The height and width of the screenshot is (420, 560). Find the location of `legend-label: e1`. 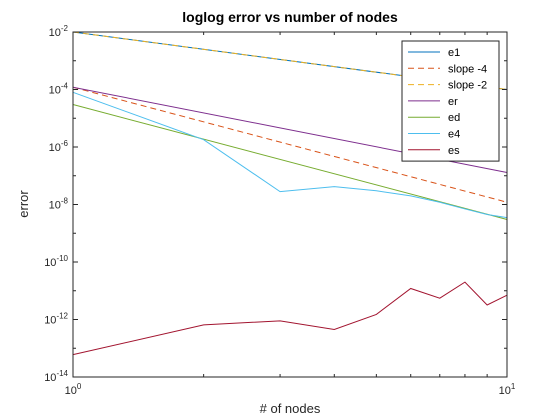

legend-label: e1 is located at coordinates (454, 53).